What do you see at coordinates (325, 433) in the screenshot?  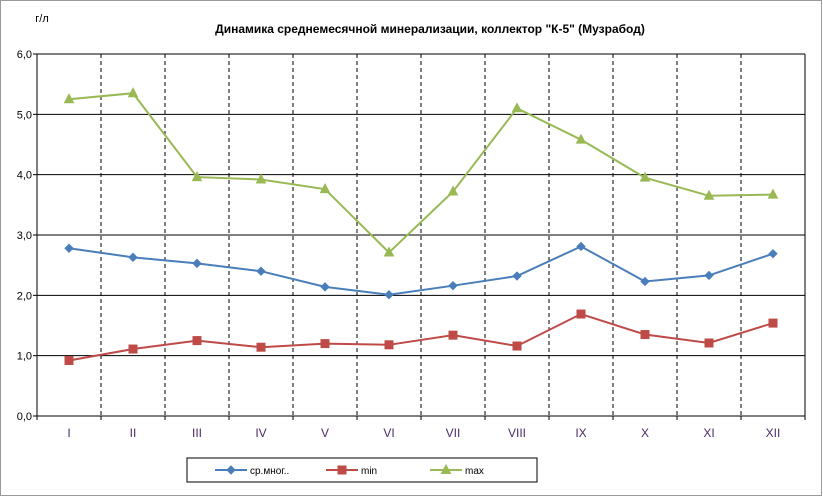 I see `x-tick-label: V` at bounding box center [325, 433].